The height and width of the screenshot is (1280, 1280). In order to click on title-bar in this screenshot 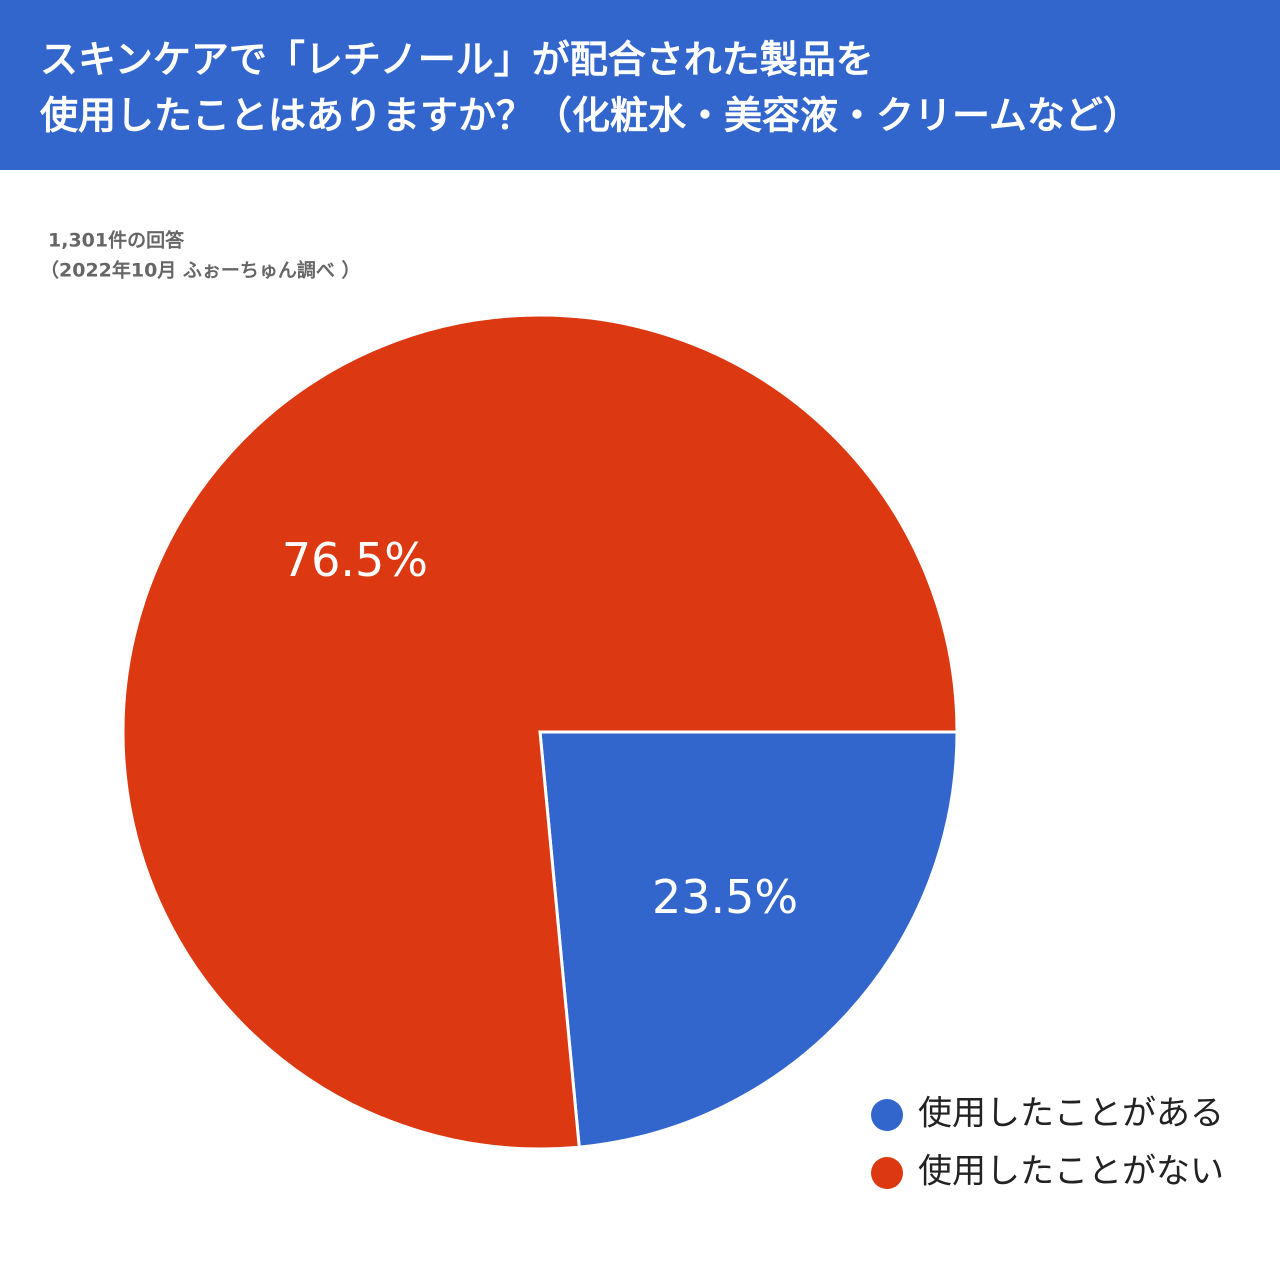, I will do `click(640, 85)`.